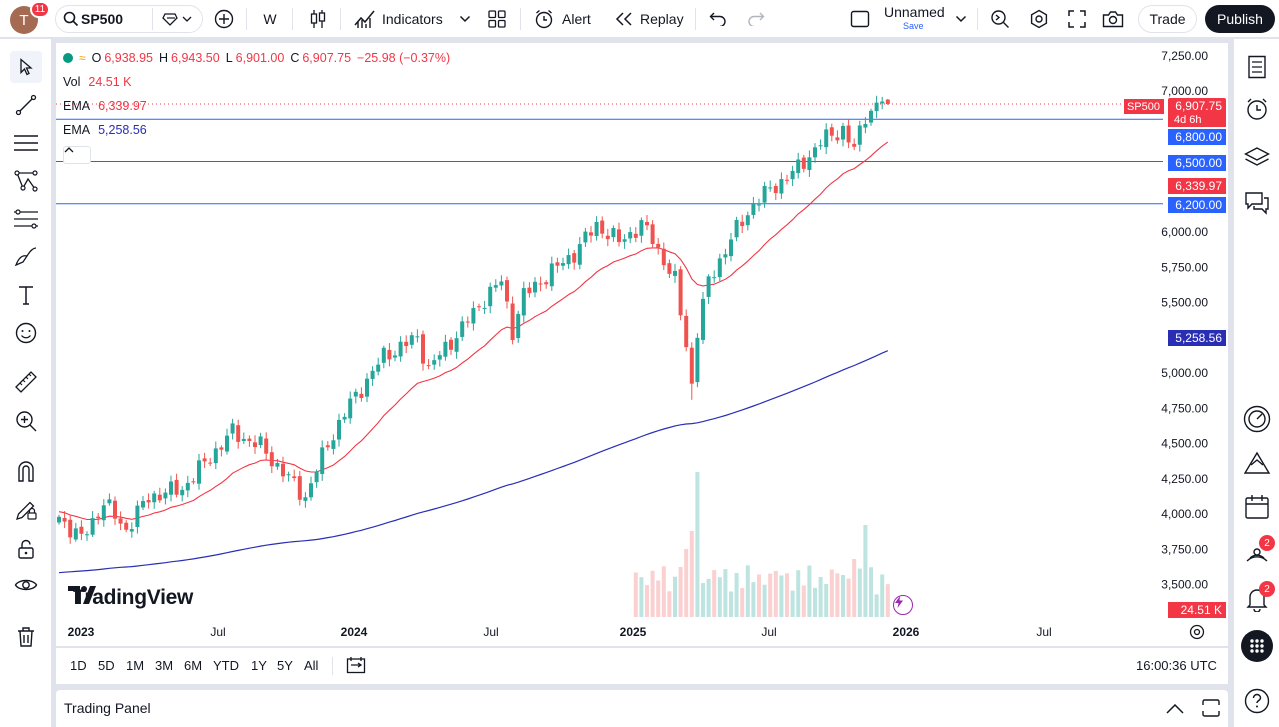 Image resolution: width=1279 pixels, height=727 pixels. Describe the element at coordinates (193, 665) in the screenshot. I see `range-6m: 6M` at that location.